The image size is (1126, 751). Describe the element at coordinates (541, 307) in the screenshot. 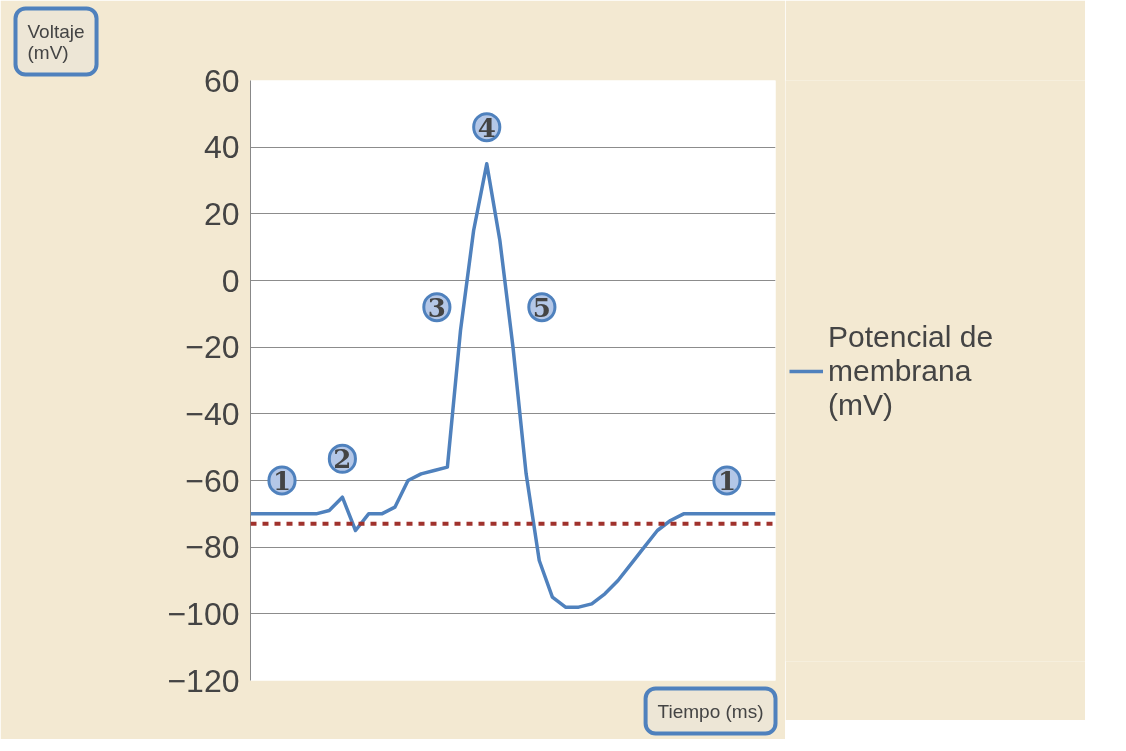

I see `annotation: 5` at that location.